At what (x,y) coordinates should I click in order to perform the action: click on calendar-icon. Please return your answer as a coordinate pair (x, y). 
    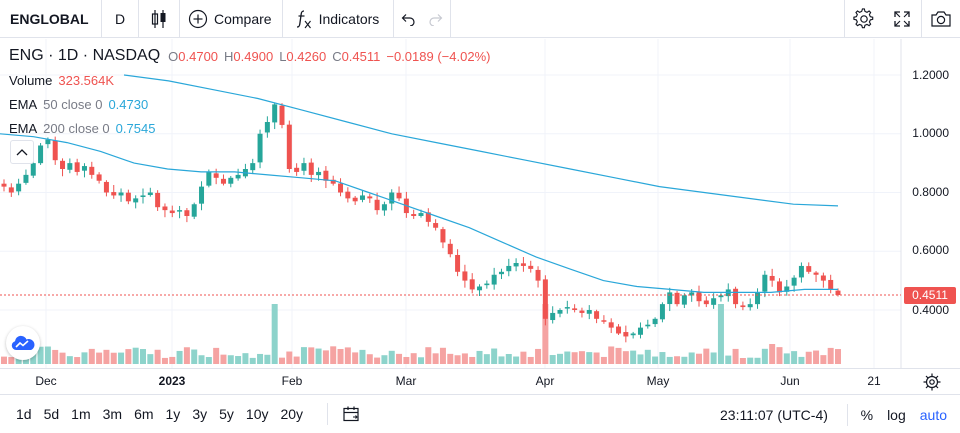
    Looking at the image, I should click on (351, 414).